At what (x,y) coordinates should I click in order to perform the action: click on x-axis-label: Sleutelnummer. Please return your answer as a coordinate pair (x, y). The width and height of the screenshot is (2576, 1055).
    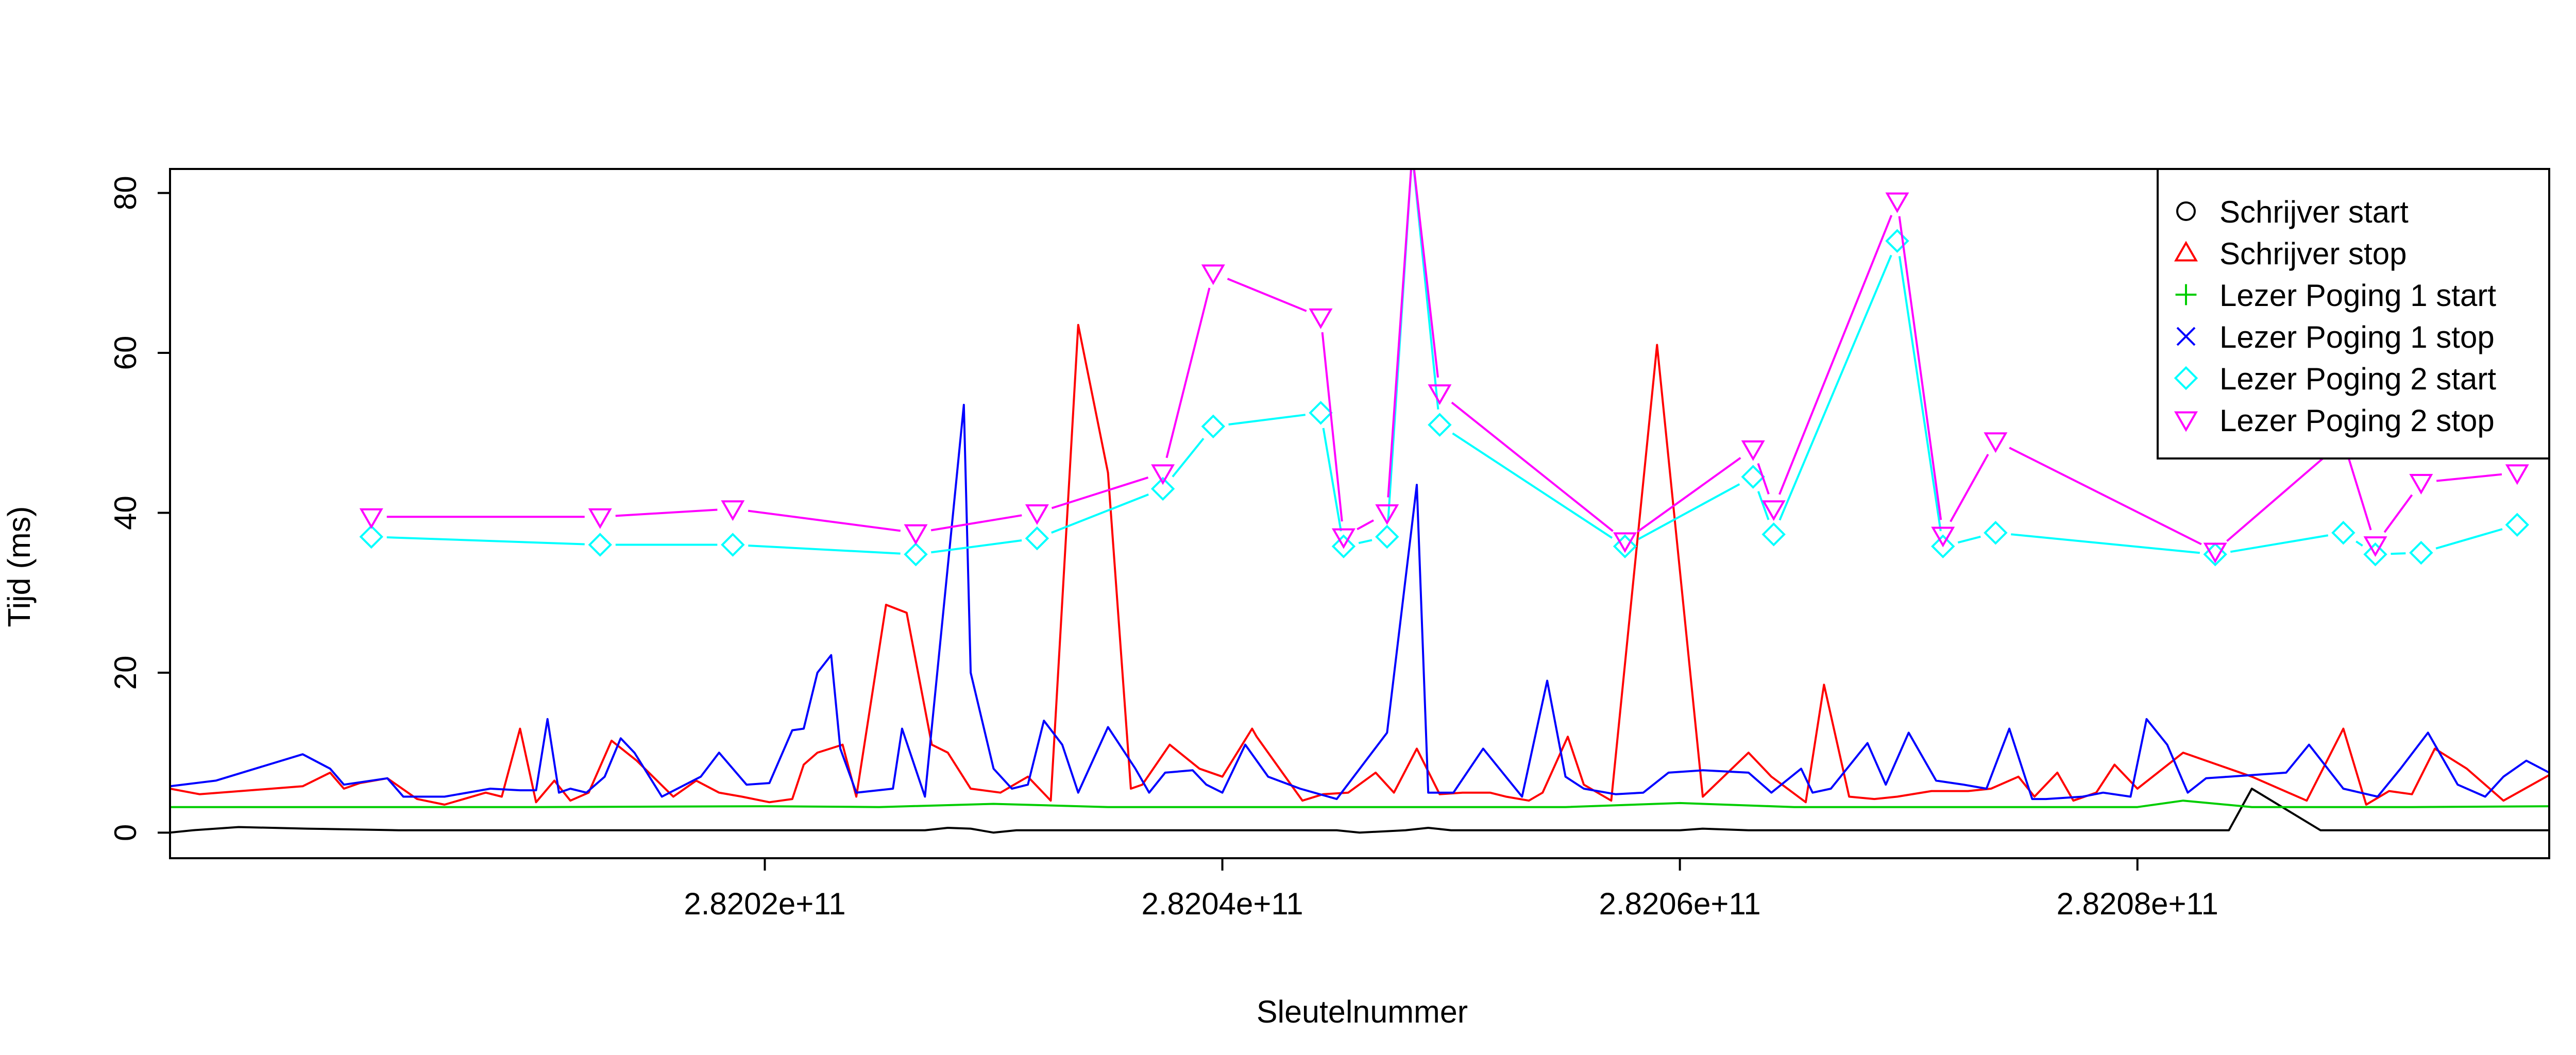
    Looking at the image, I should click on (1362, 1012).